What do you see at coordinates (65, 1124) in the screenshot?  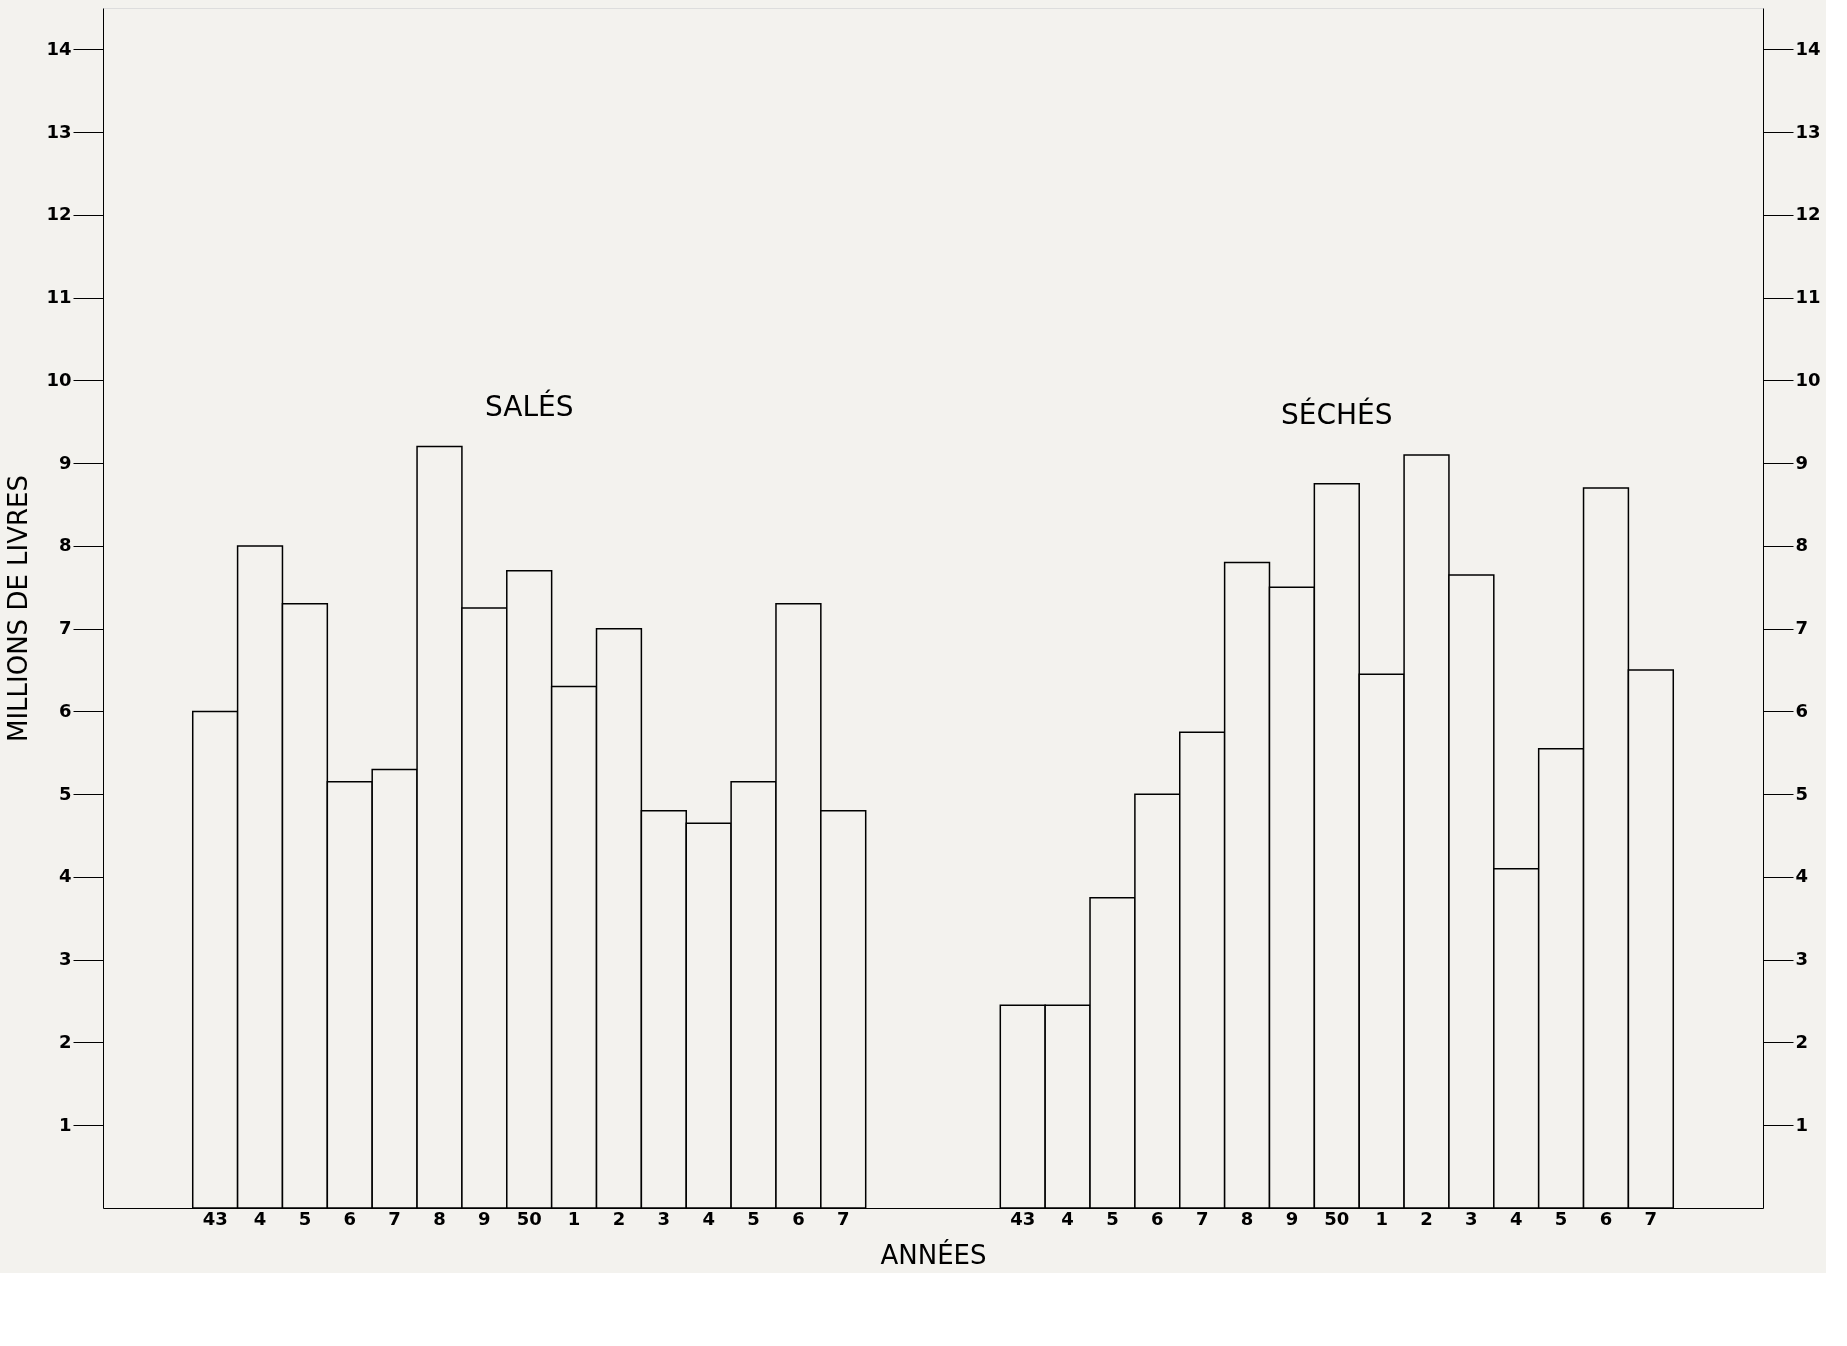 I see `y-tick-label: 1` at bounding box center [65, 1124].